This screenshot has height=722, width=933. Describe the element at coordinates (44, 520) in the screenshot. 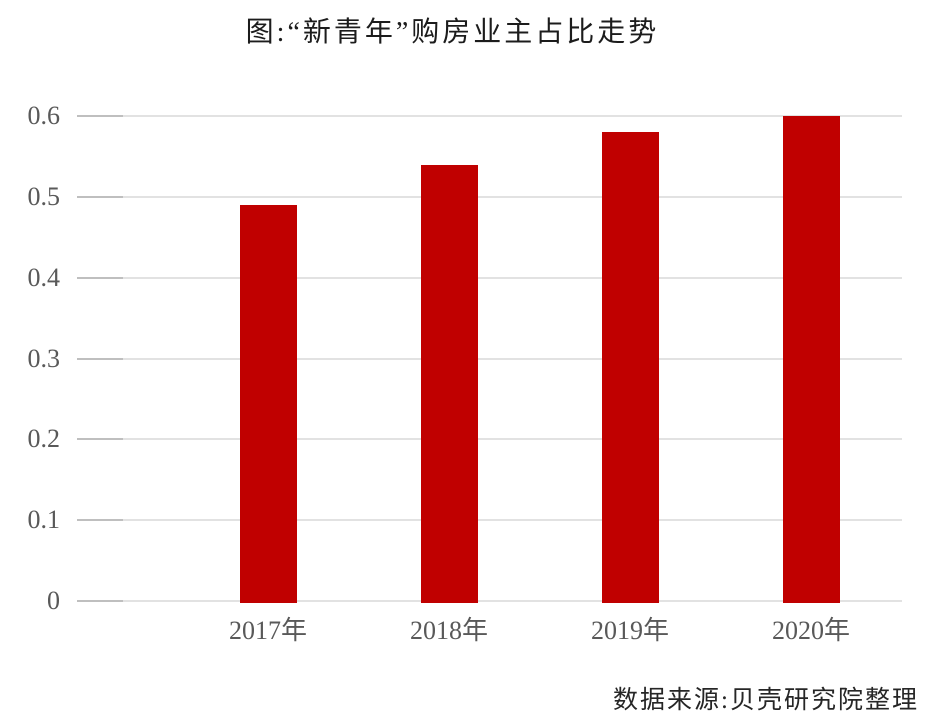

I see `y-tick-label: 0.1` at that location.